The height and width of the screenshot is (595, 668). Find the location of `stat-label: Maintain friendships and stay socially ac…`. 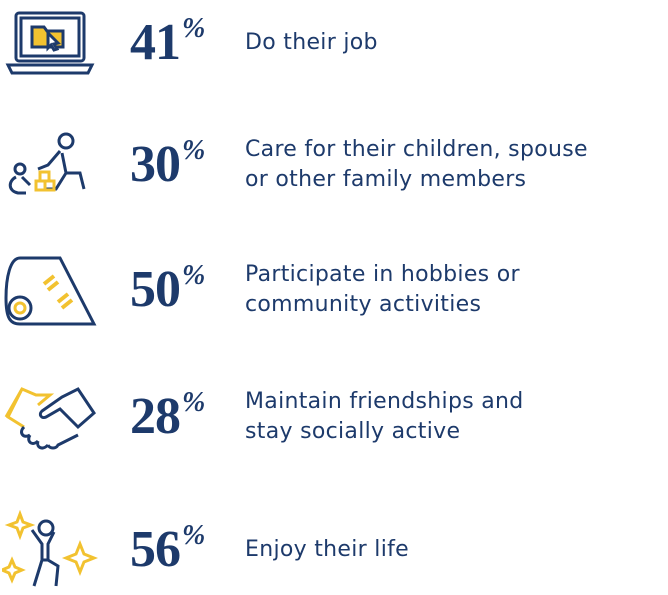

stat-label: Maintain friendships and stay socially ac… is located at coordinates (384, 417).